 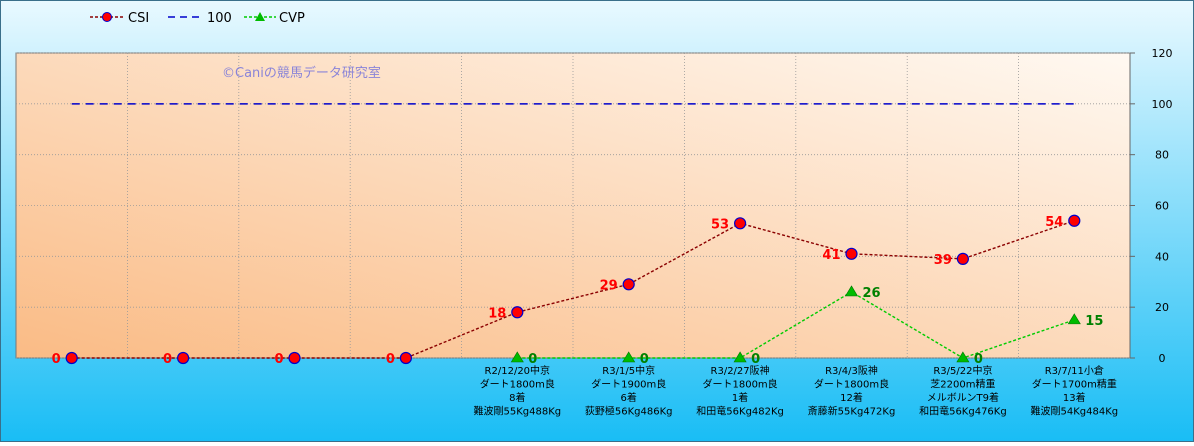 I want to click on cvp-data-label: 26, so click(x=872, y=293).